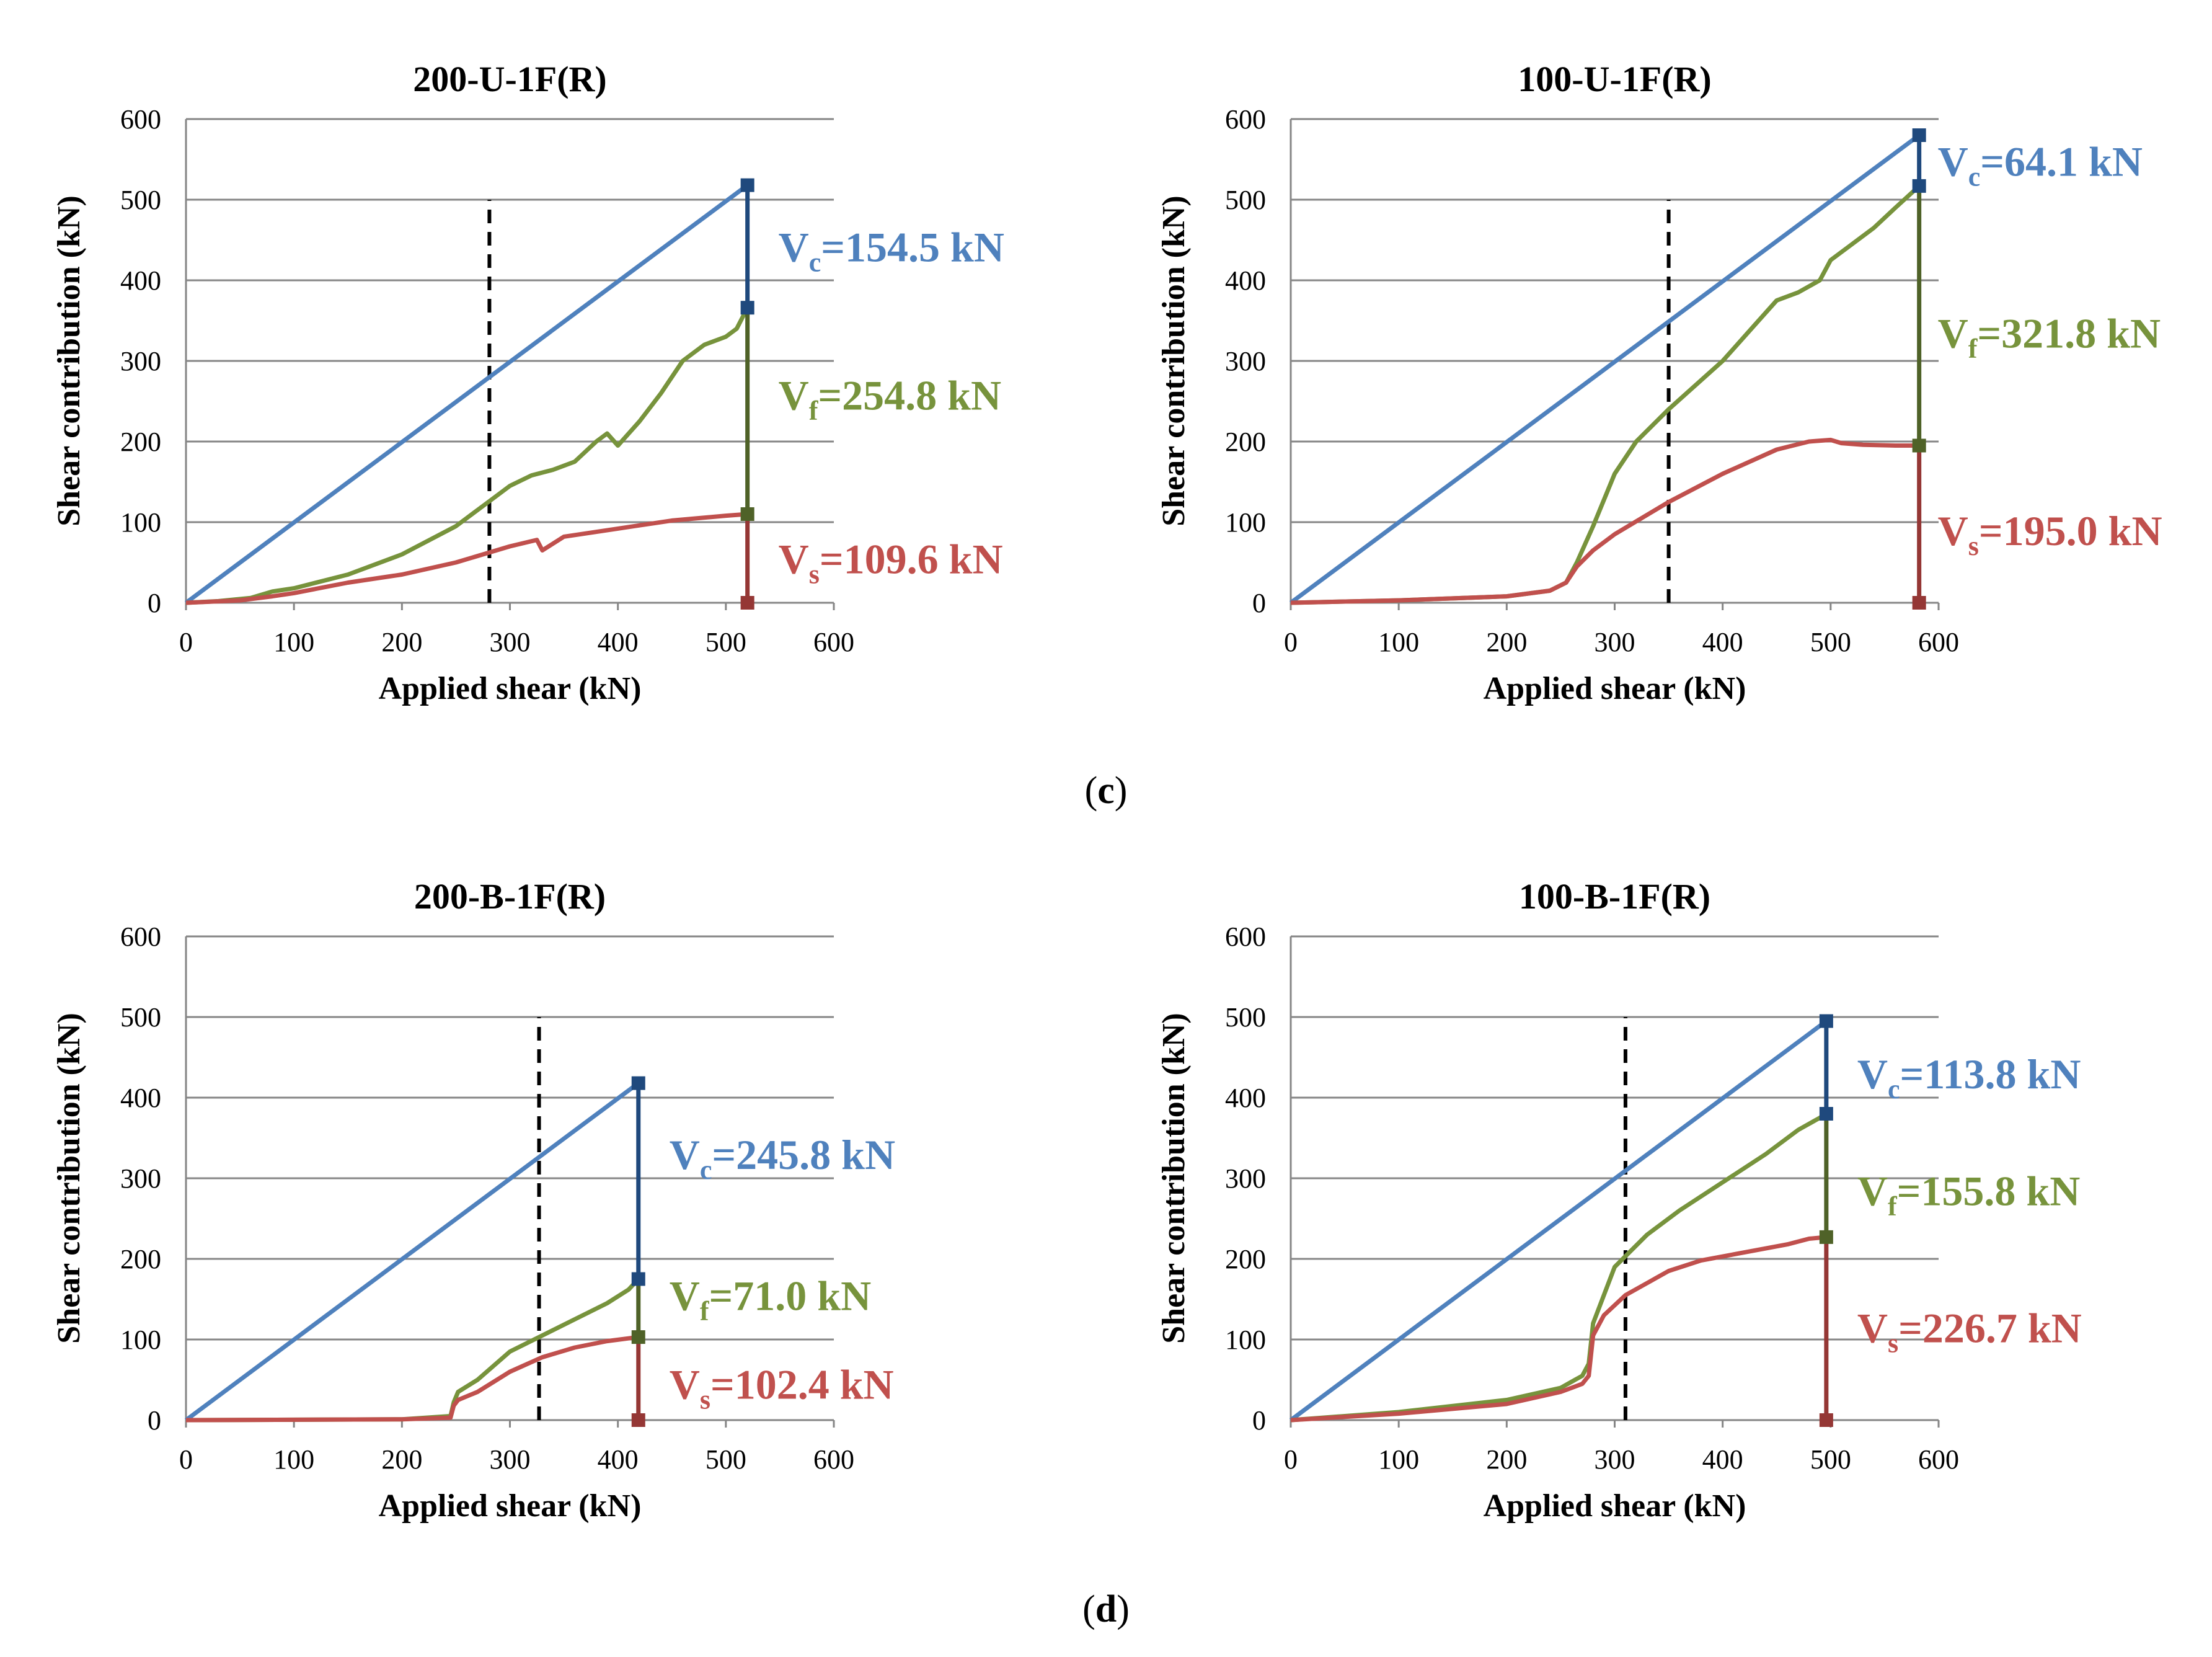  What do you see at coordinates (2070, 530) in the screenshot?
I see `annotation-value: =195.0 kN` at bounding box center [2070, 530].